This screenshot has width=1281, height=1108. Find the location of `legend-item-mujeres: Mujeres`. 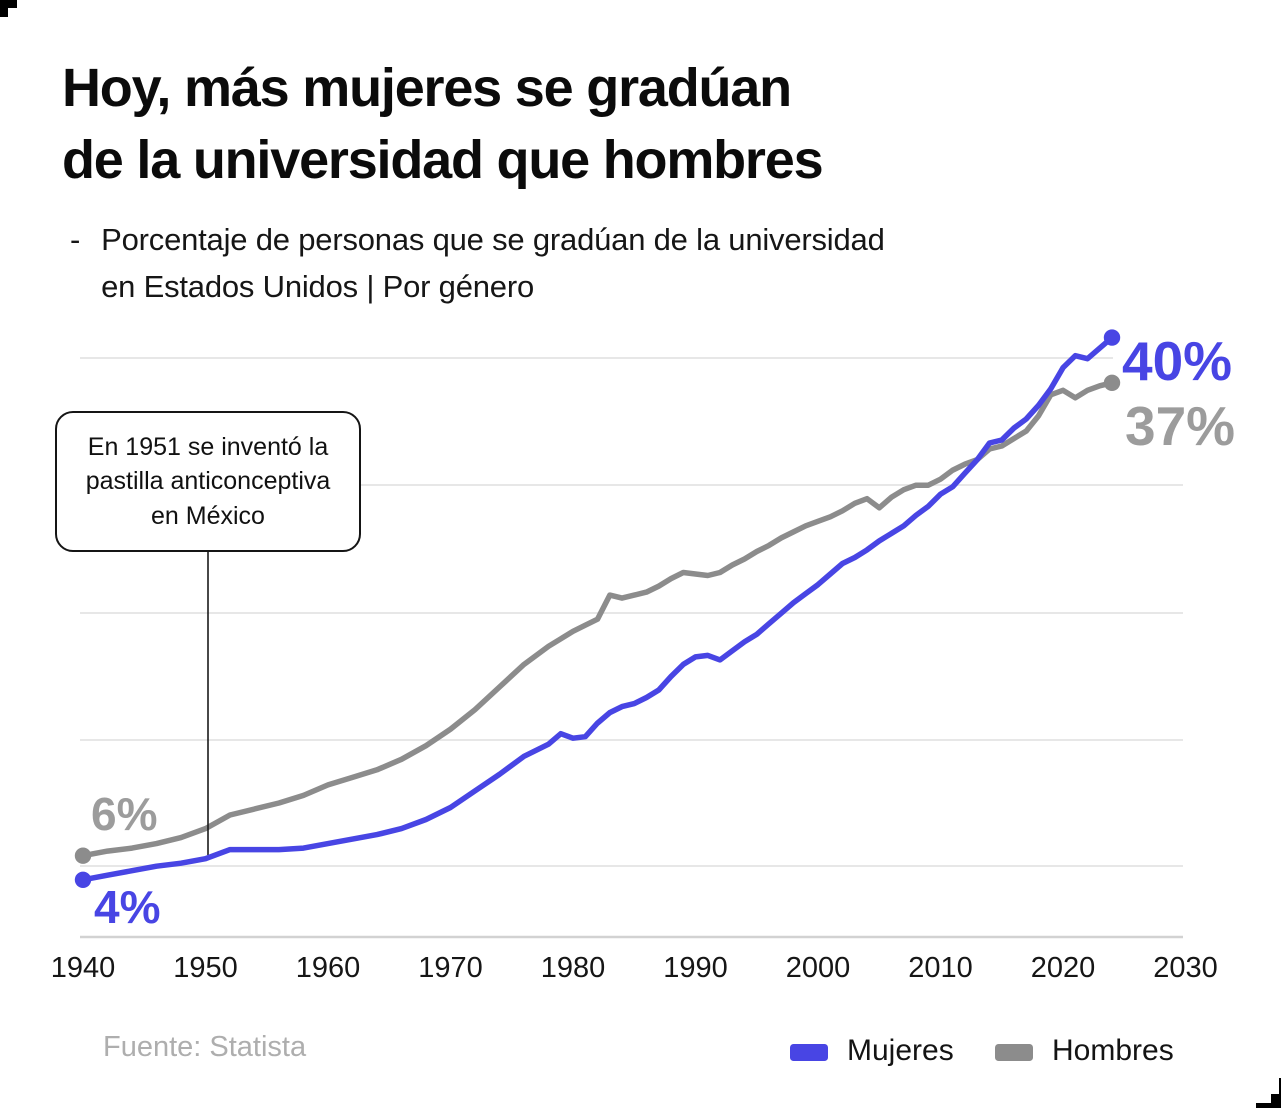

legend-item-mujeres: Mujeres is located at coordinates (872, 1051).